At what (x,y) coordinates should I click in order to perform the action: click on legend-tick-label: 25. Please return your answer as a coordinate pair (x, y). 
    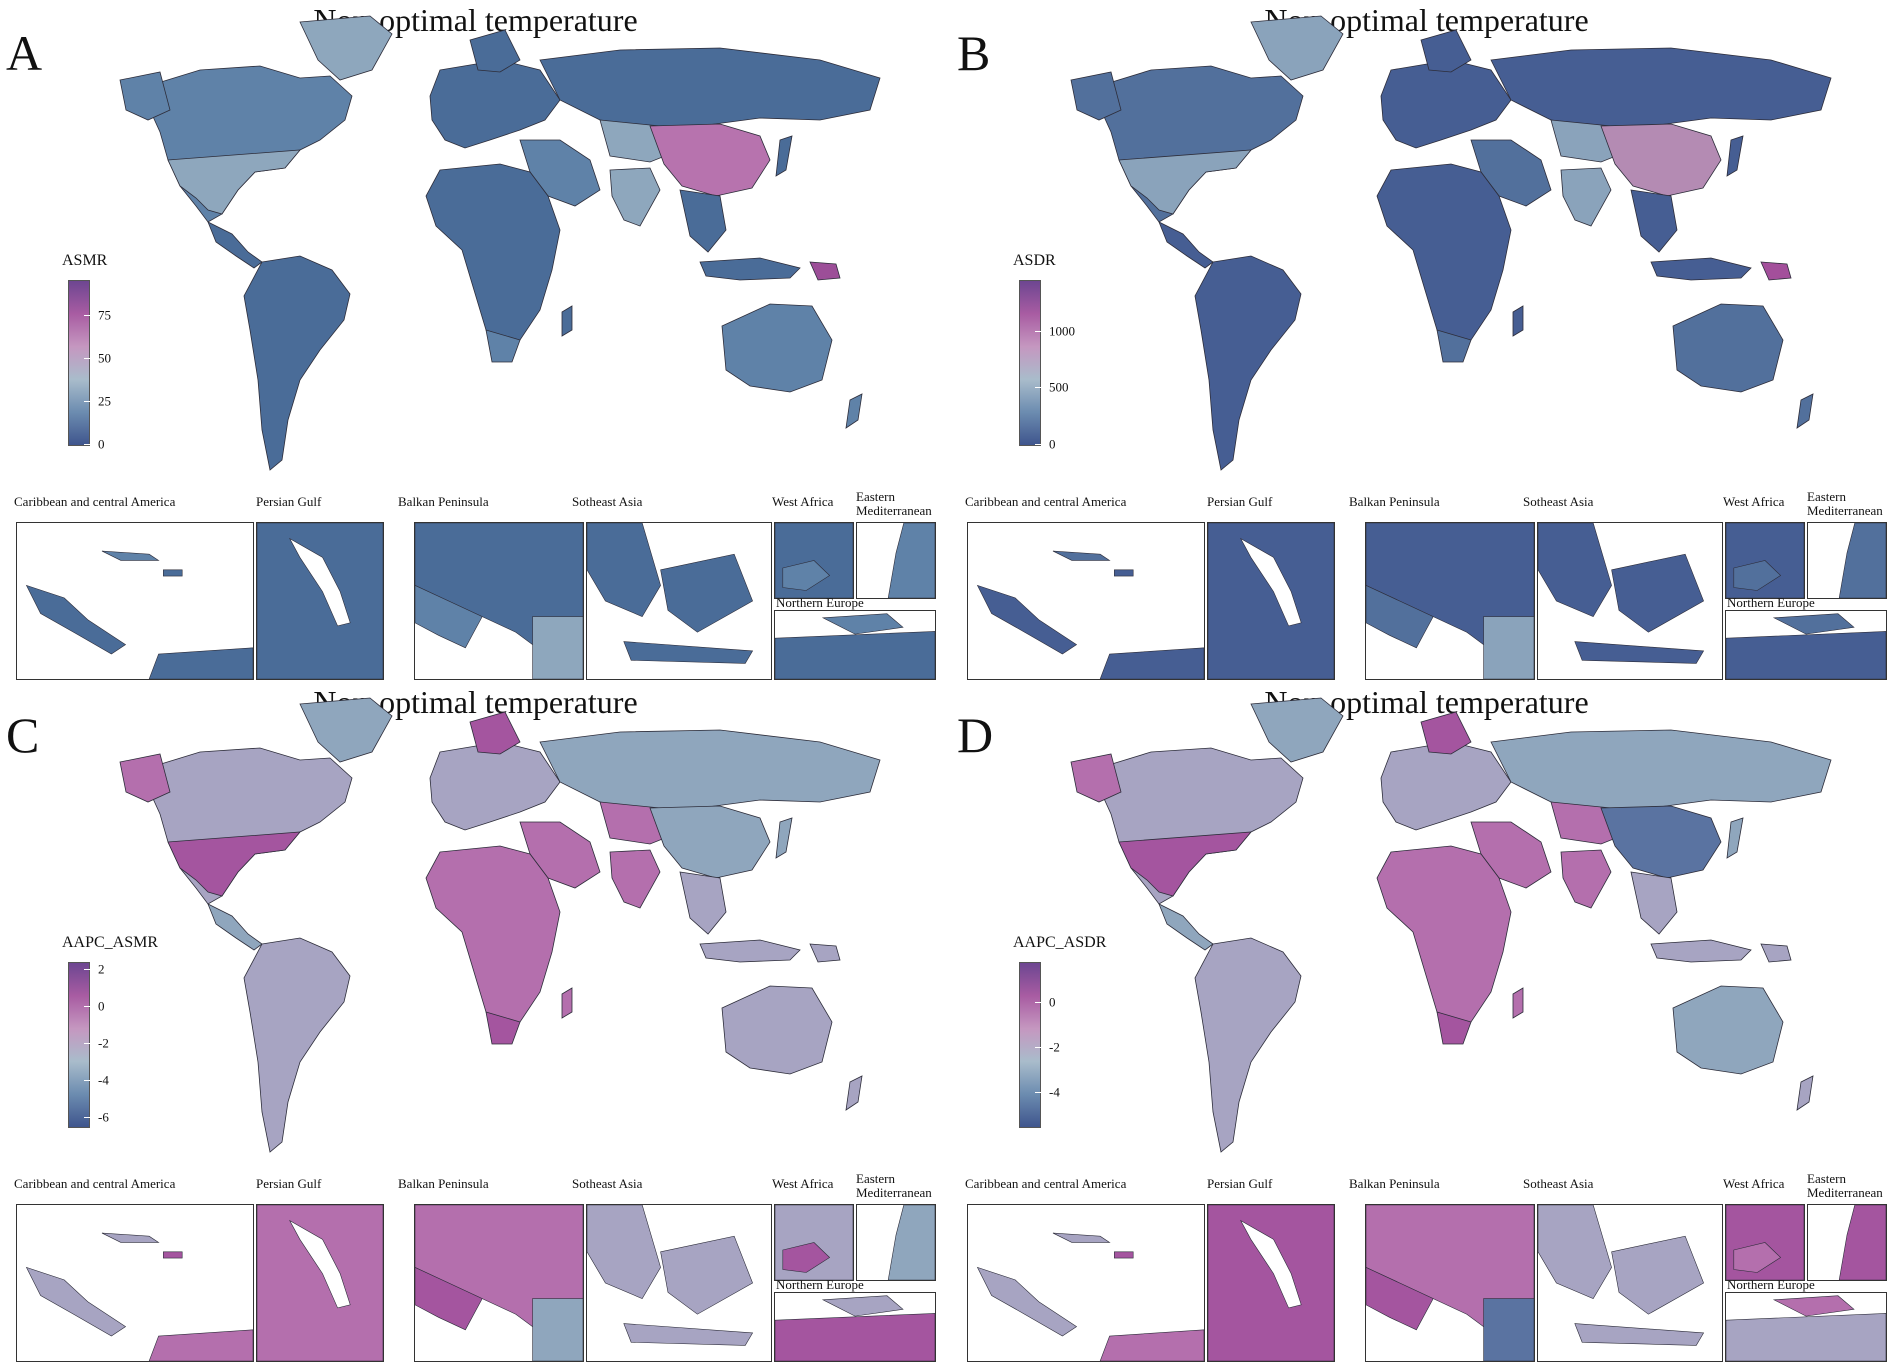
    Looking at the image, I should click on (104, 401).